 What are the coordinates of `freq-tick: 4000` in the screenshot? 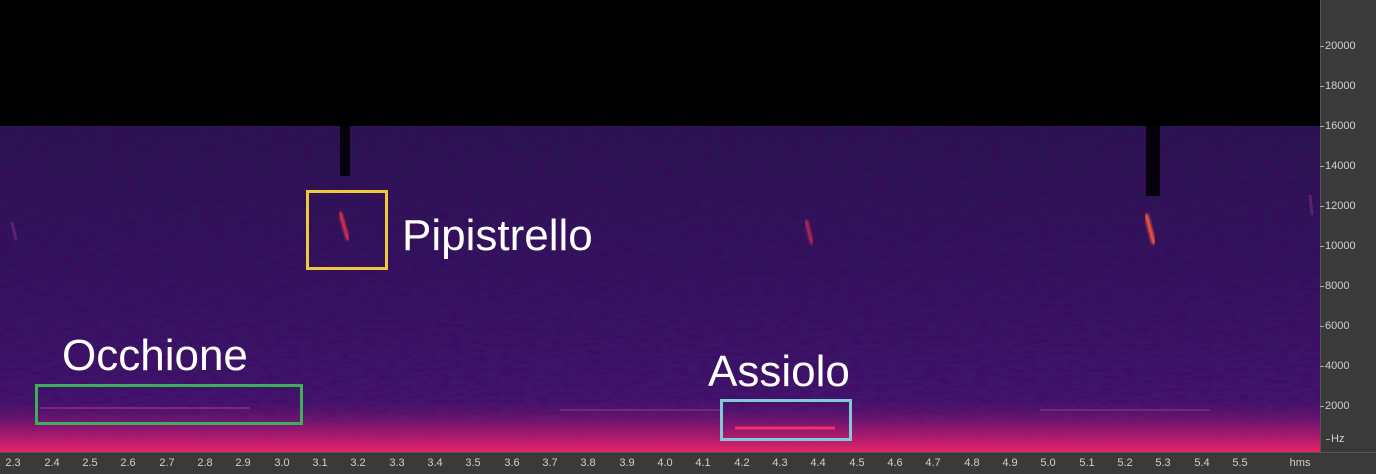 It's located at (1334, 366).